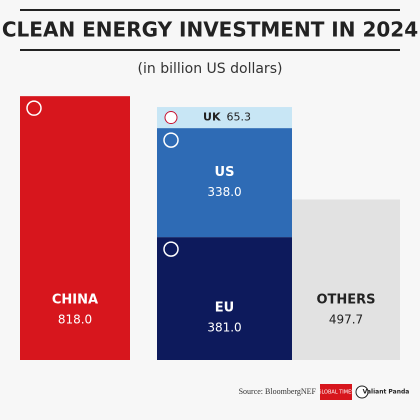 The width and height of the screenshot is (420, 420). I want to click on segment-label: UK, so click(212, 117).